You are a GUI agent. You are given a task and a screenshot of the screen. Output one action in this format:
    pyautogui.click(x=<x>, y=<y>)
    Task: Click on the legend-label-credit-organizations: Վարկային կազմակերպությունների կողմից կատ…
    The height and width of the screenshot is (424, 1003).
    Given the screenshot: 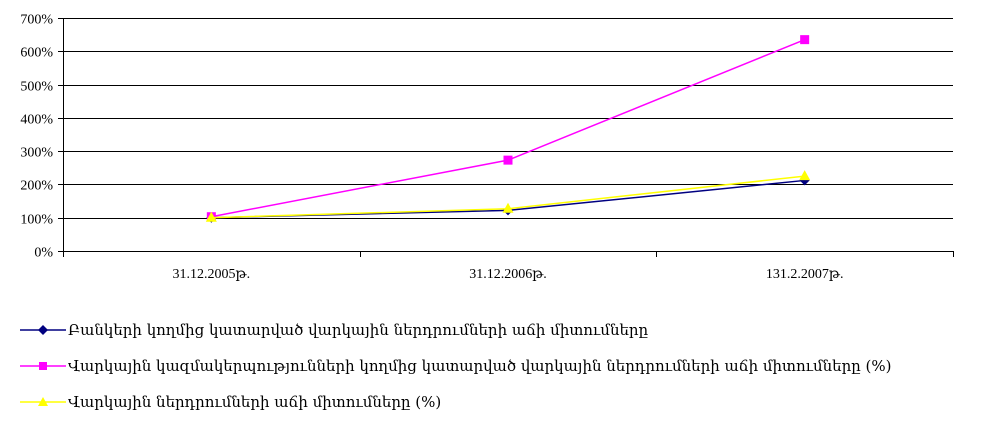 What is the action you would take?
    pyautogui.click(x=480, y=366)
    